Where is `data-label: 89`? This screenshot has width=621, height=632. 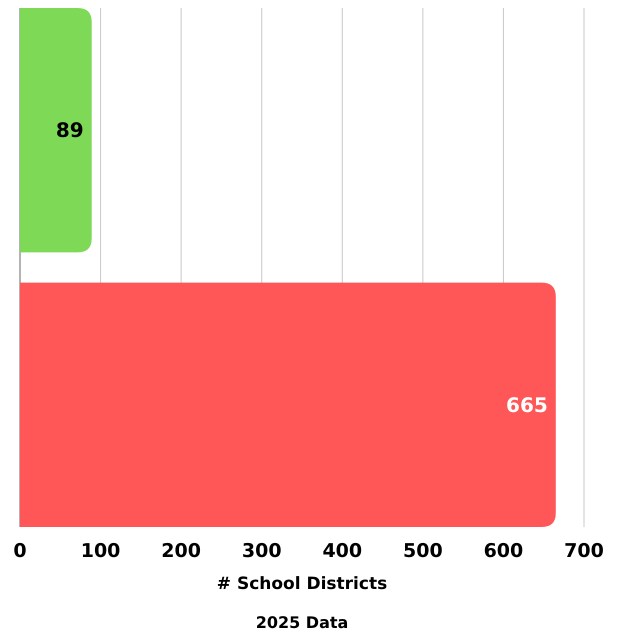 data-label: 89 is located at coordinates (70, 130).